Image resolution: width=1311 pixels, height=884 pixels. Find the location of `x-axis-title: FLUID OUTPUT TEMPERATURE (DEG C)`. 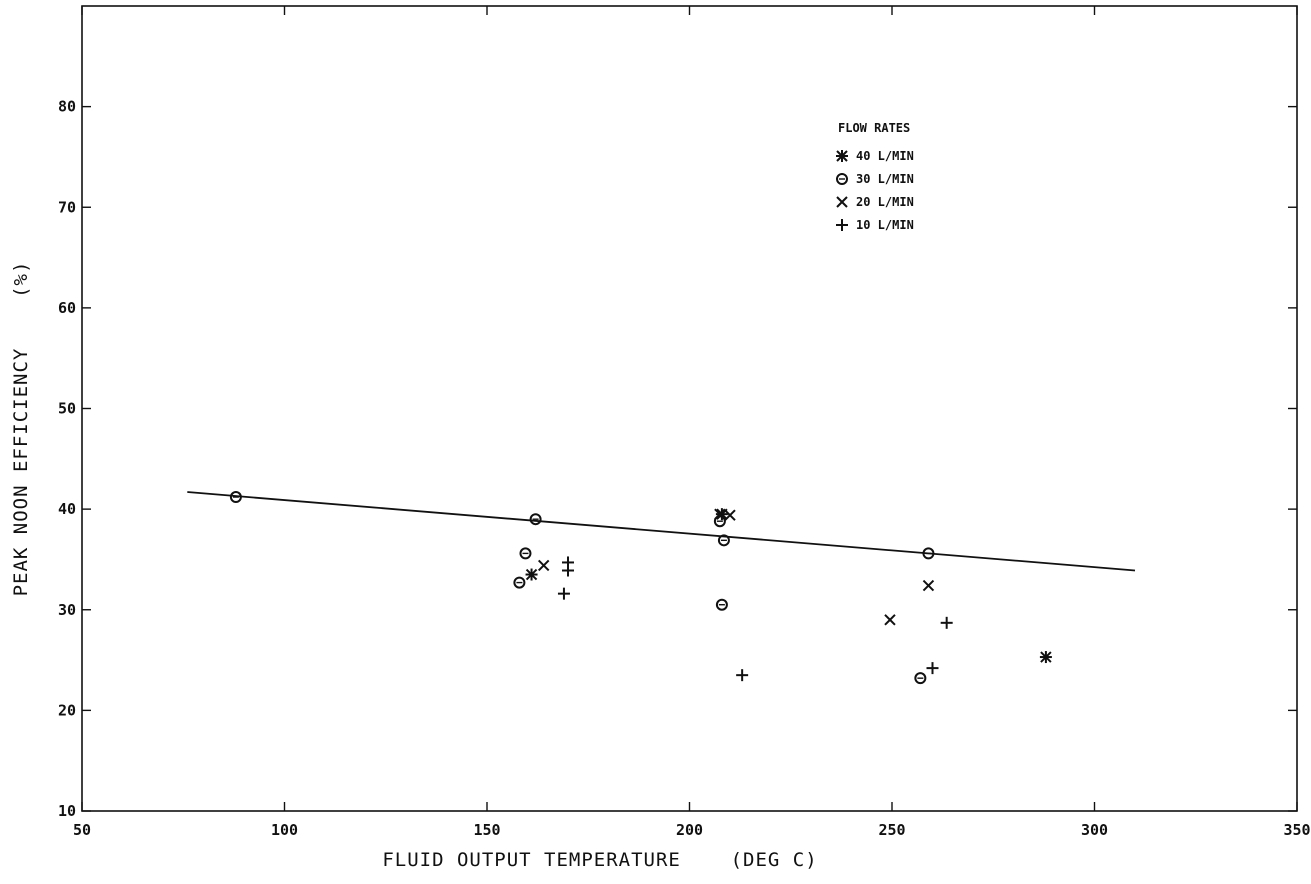

x-axis-title: FLUID OUTPUT TEMPERATURE (DEG C) is located at coordinates (599, 860).